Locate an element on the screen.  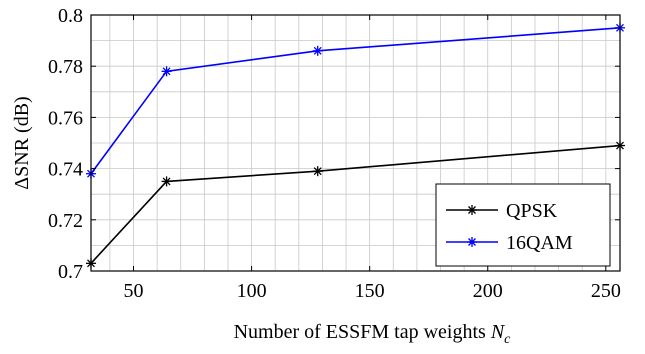
legend-marker-16qam is located at coordinates (472, 242).